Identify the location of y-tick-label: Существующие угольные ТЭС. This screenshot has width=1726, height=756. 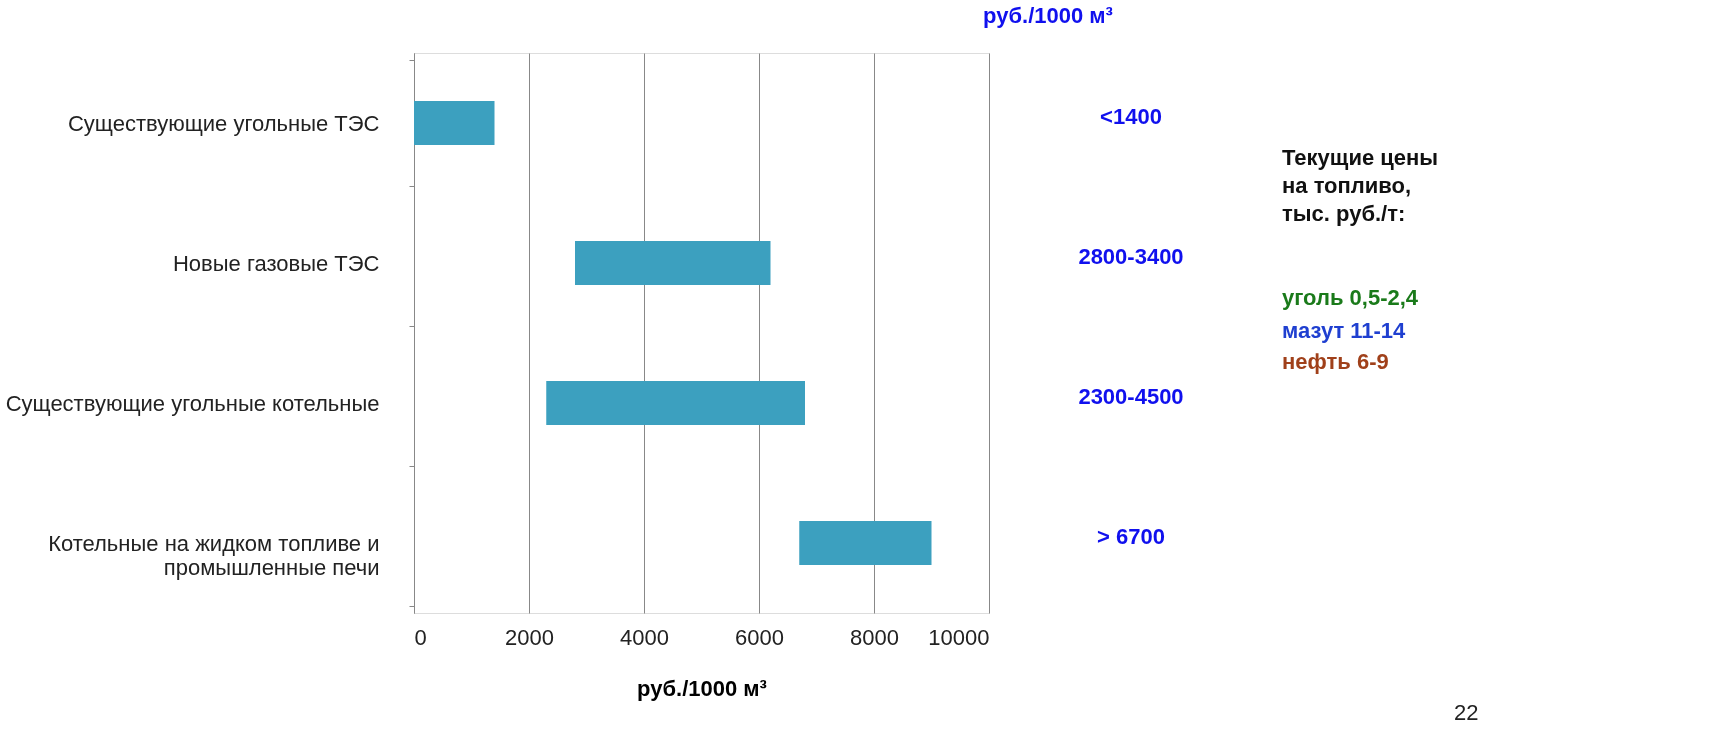
(223, 123).